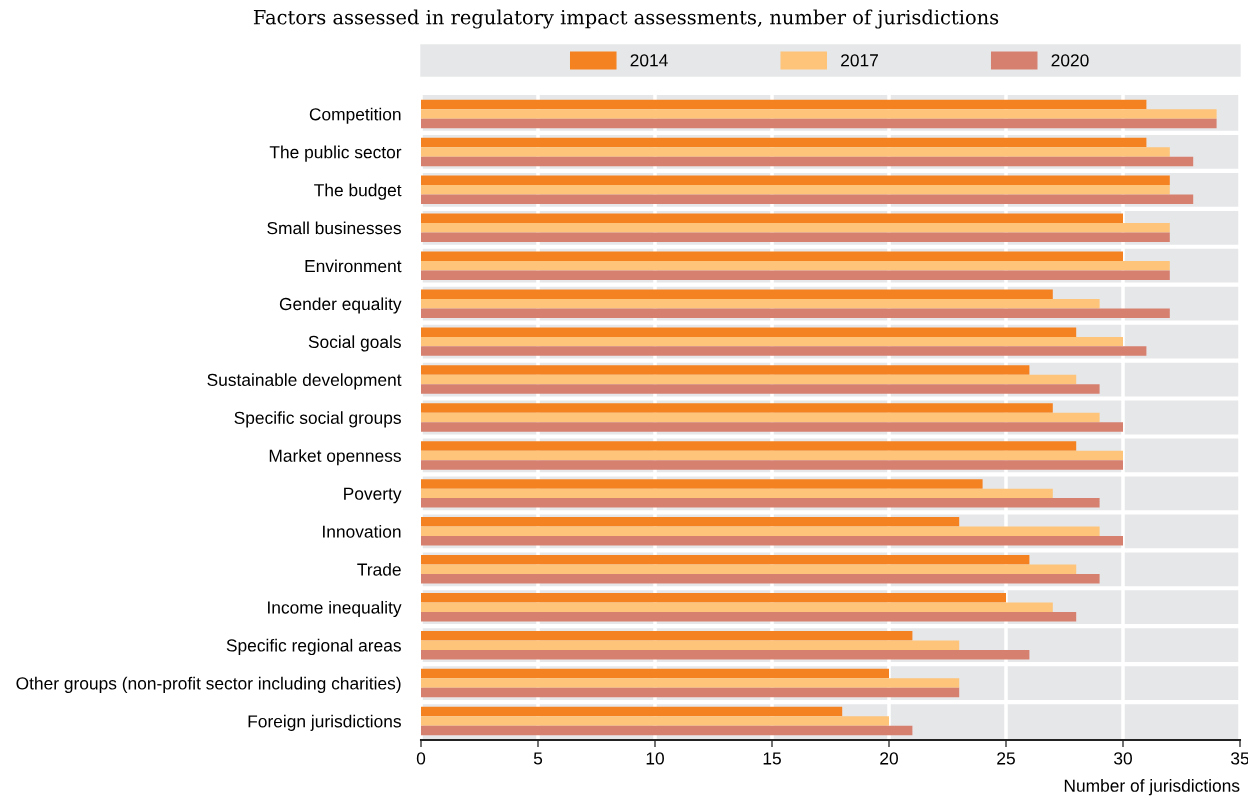 This screenshot has height=798, width=1248. I want to click on y-tick-label: Other groups (non-profit sector including charities), so click(208, 684).